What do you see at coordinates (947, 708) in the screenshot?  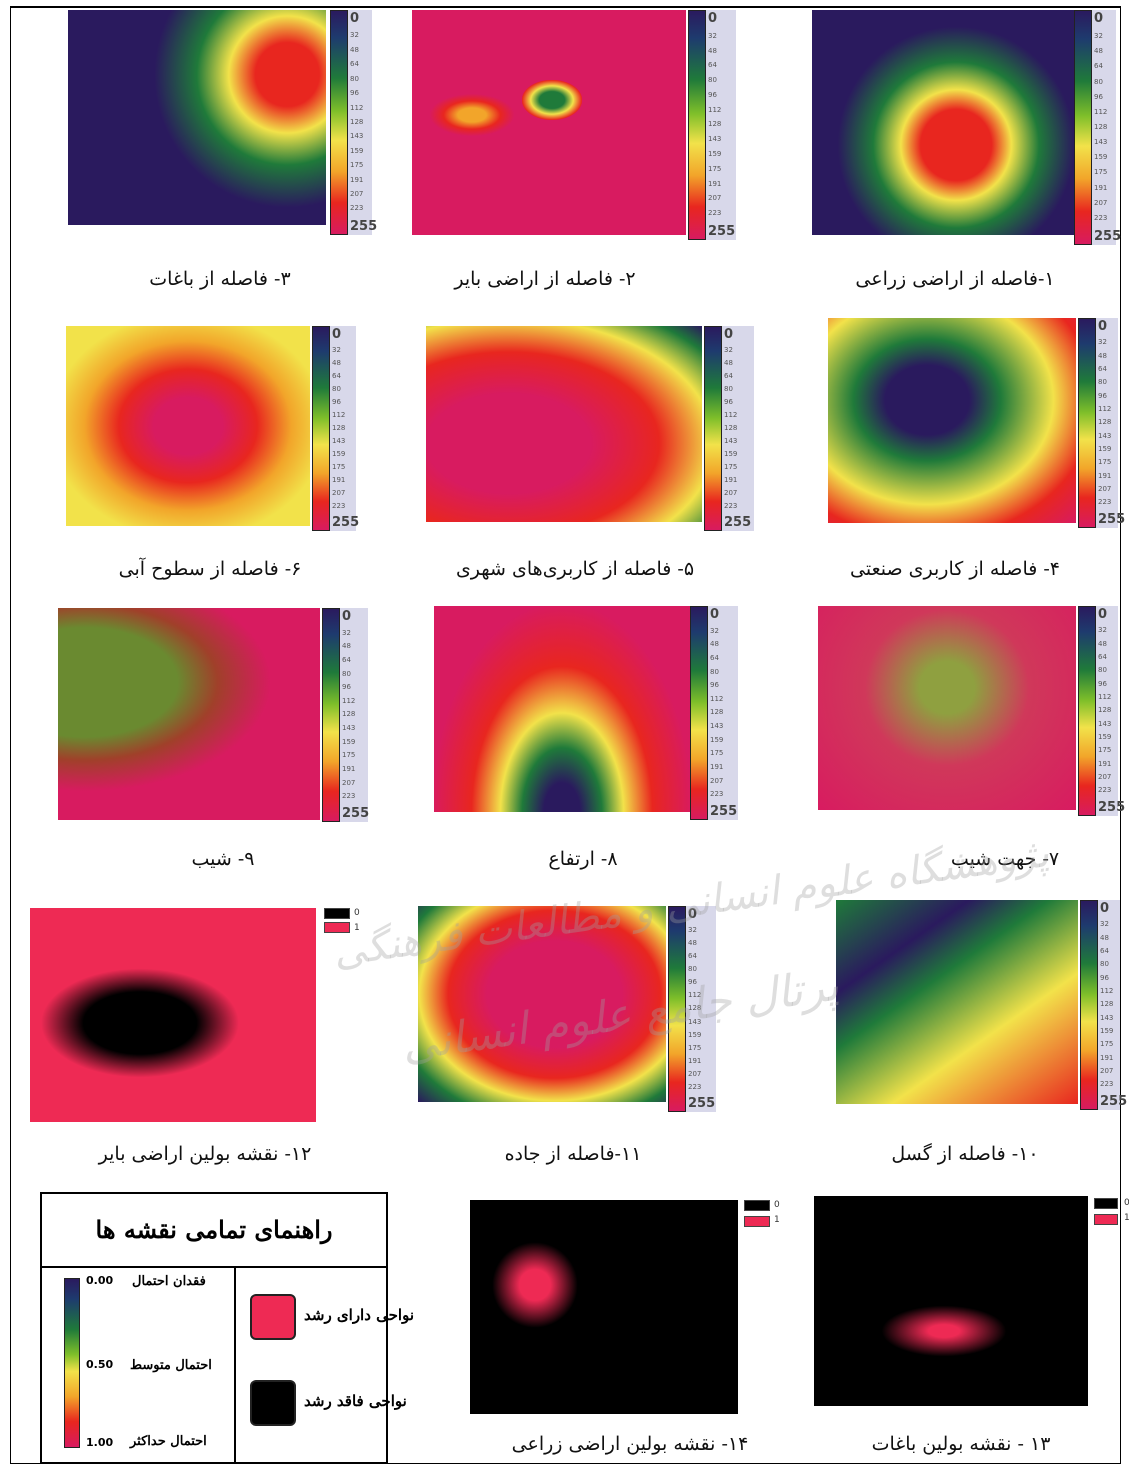 I see `map-7-aspect` at bounding box center [947, 708].